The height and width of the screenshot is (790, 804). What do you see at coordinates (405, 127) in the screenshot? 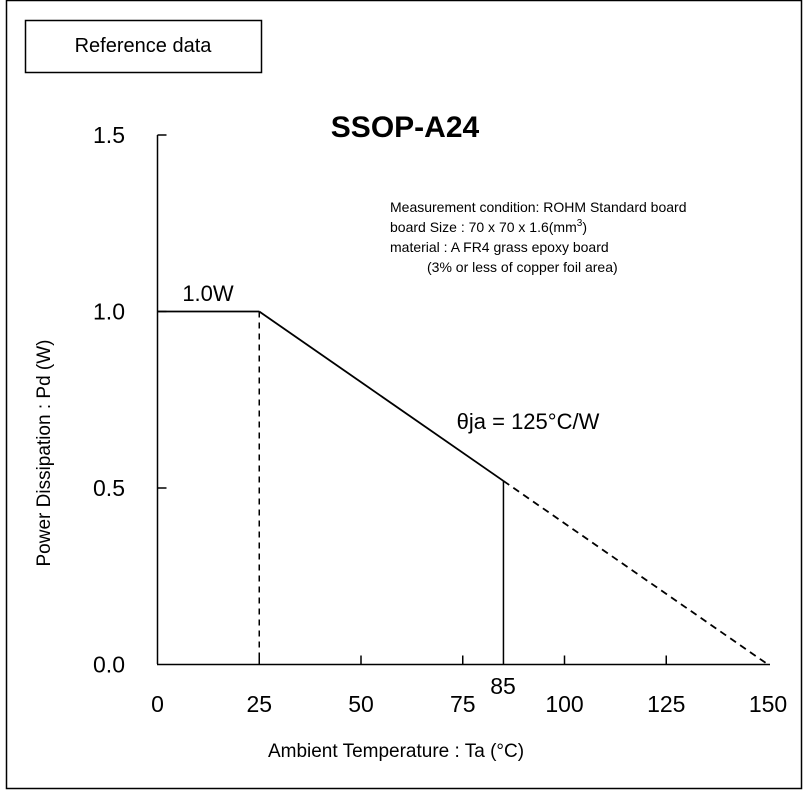
I see `chart-title: SSOP-A24` at bounding box center [405, 127].